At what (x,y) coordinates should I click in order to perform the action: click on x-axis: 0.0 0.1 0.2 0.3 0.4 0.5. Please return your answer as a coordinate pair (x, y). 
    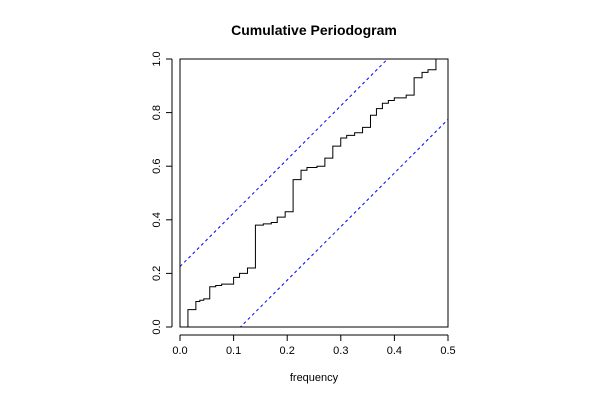
    Looking at the image, I should click on (314, 345).